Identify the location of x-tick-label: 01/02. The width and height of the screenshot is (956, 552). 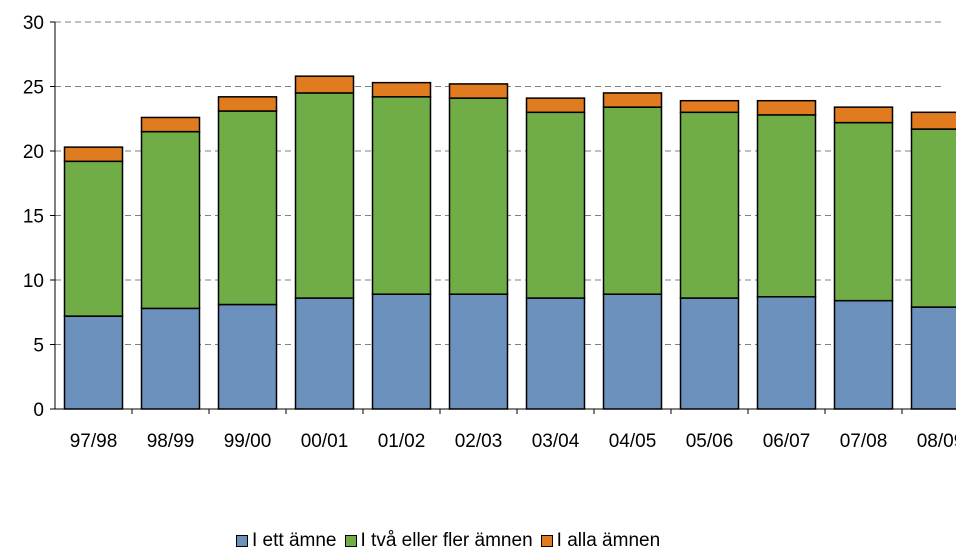
(402, 441).